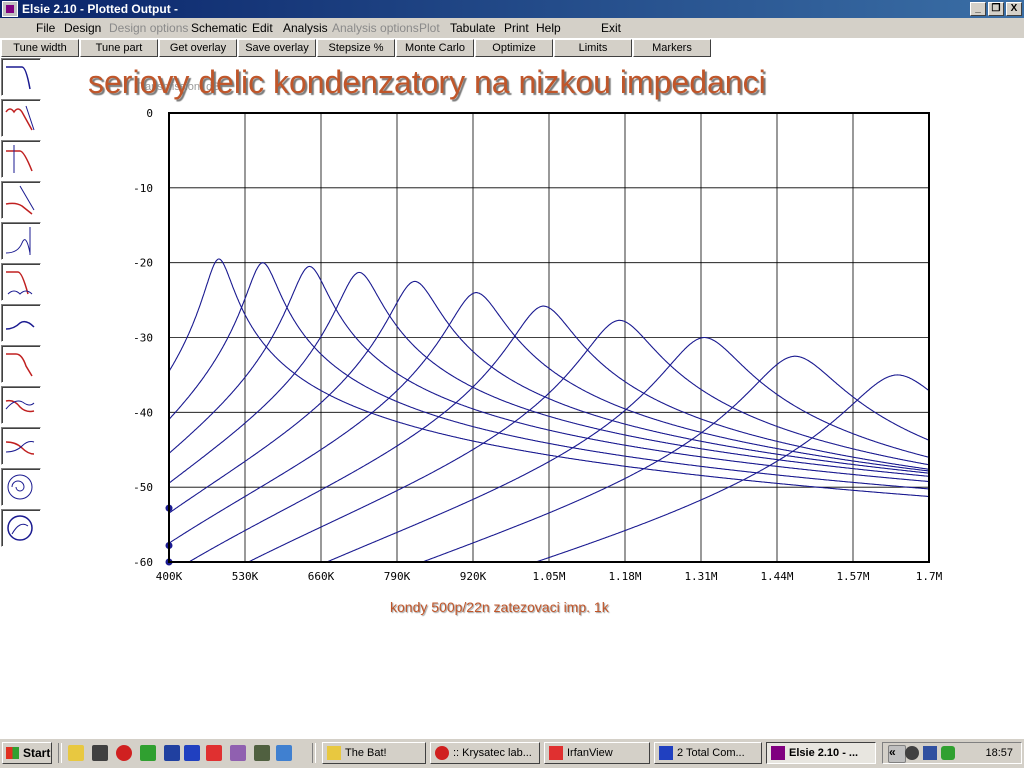 This screenshot has width=1024, height=768. Describe the element at coordinates (143, 562) in the screenshot. I see `y-tick-label: -60` at that location.